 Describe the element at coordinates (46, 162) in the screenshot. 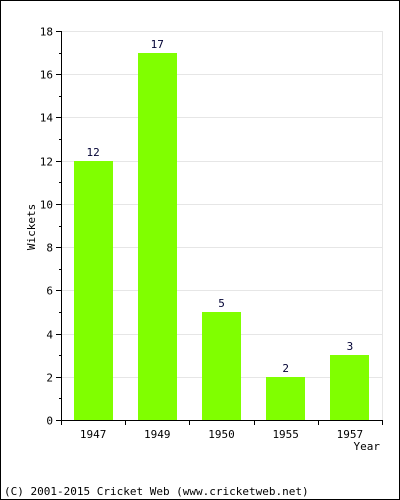

I see `y-tick-label: 12` at that location.